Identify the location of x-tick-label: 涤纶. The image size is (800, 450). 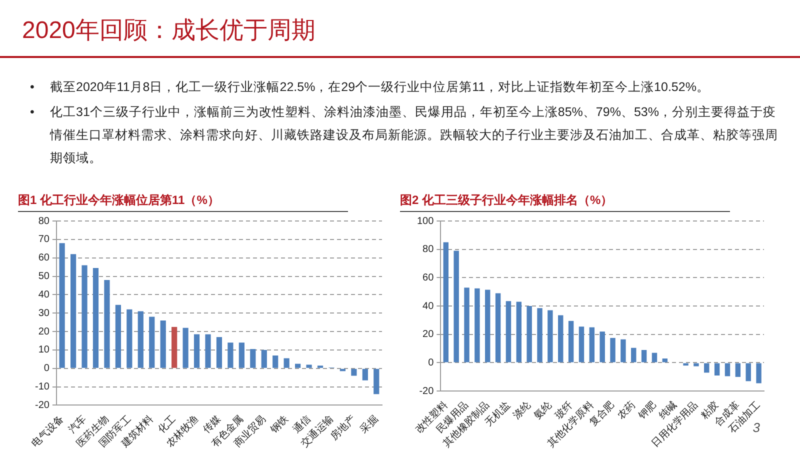
(522, 410).